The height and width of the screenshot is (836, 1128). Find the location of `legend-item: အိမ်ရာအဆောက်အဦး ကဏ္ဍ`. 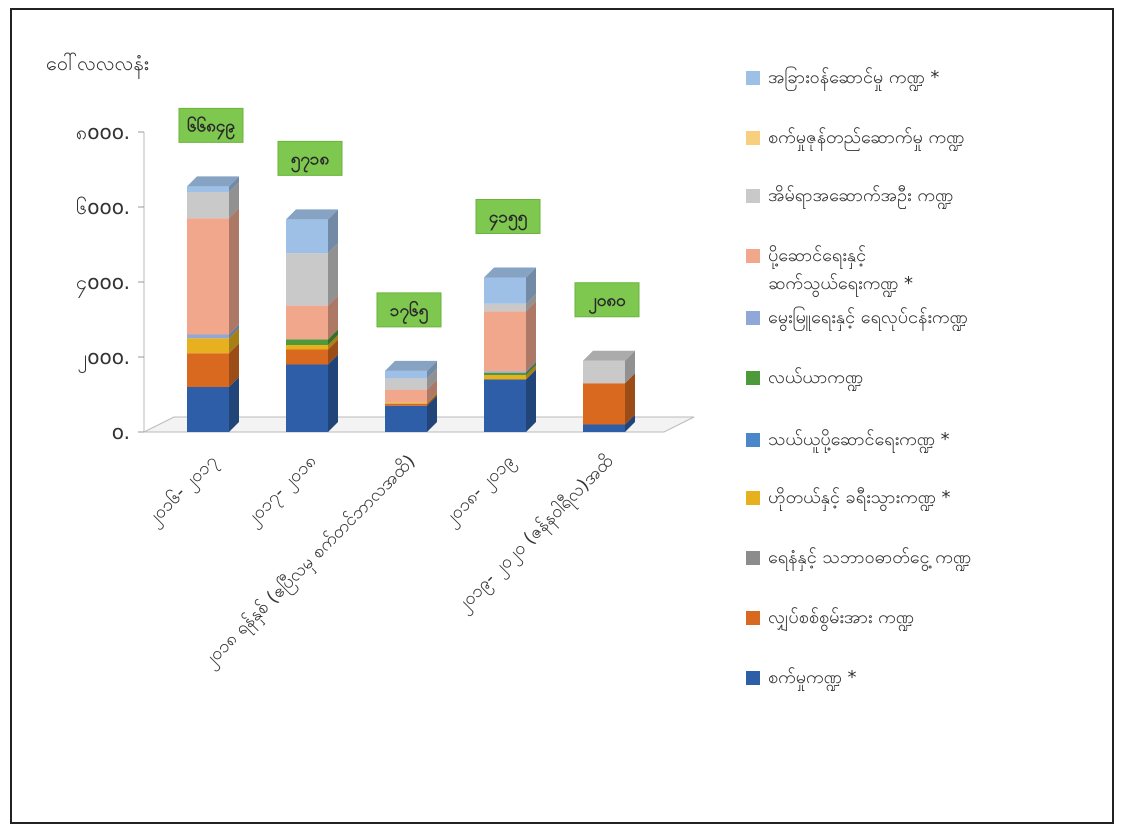

legend-item: အိမ်ရာအဆောက်အဦး ကဏ္ဍ is located at coordinates (849, 196).